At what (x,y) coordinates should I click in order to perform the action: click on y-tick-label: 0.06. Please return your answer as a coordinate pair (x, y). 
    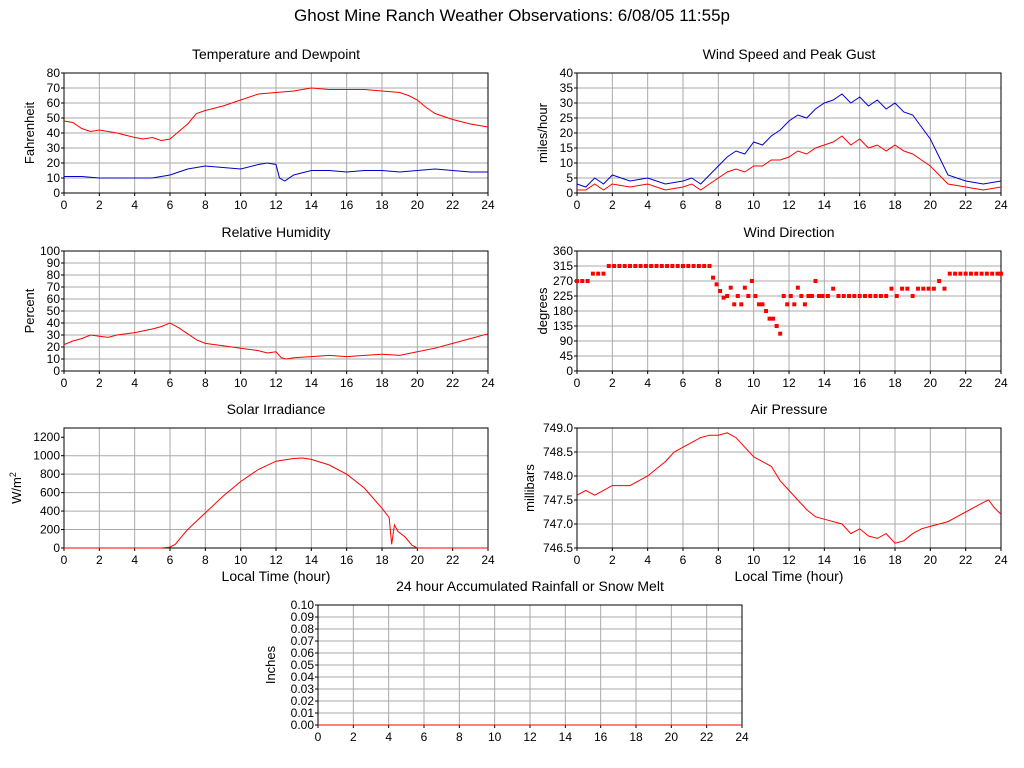
    Looking at the image, I should click on (303, 653).